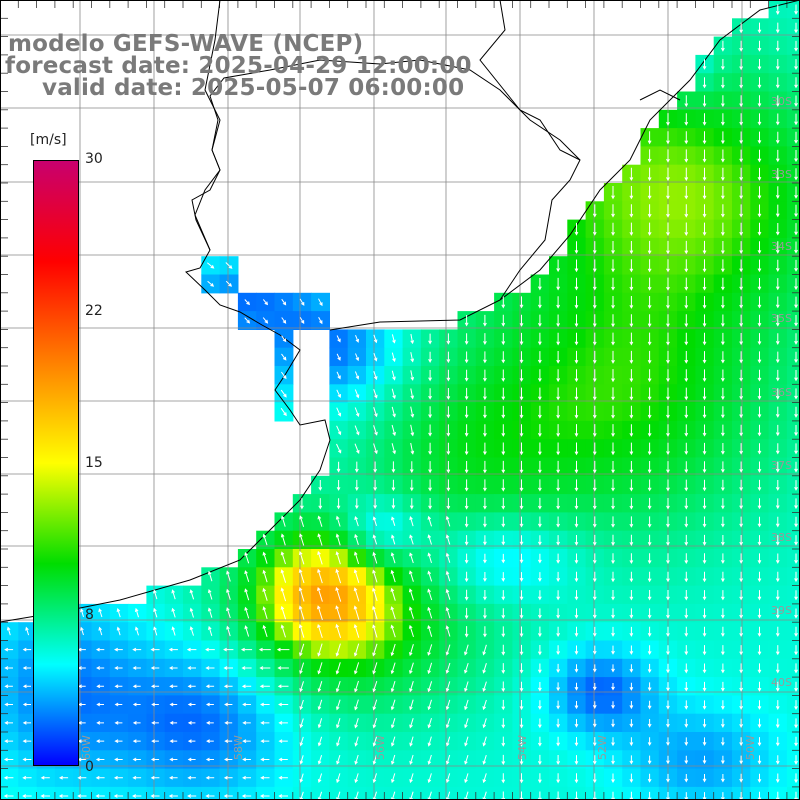 This screenshot has width=800, height=800. What do you see at coordinates (86, 747) in the screenshot?
I see `lon-label: 60W` at bounding box center [86, 747].